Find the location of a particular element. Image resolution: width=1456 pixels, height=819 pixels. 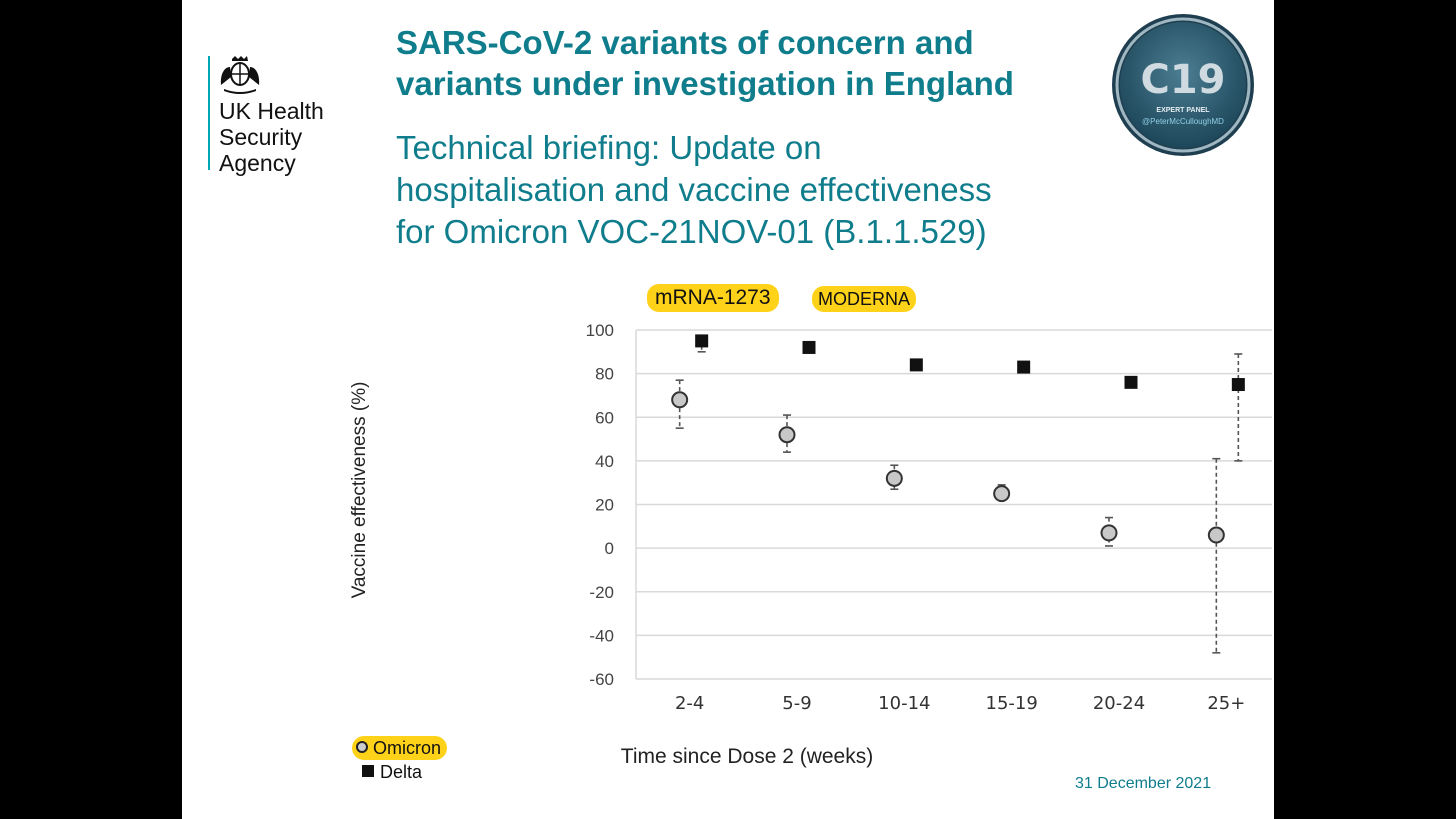

x-tick-label: 25+ is located at coordinates (1226, 703).